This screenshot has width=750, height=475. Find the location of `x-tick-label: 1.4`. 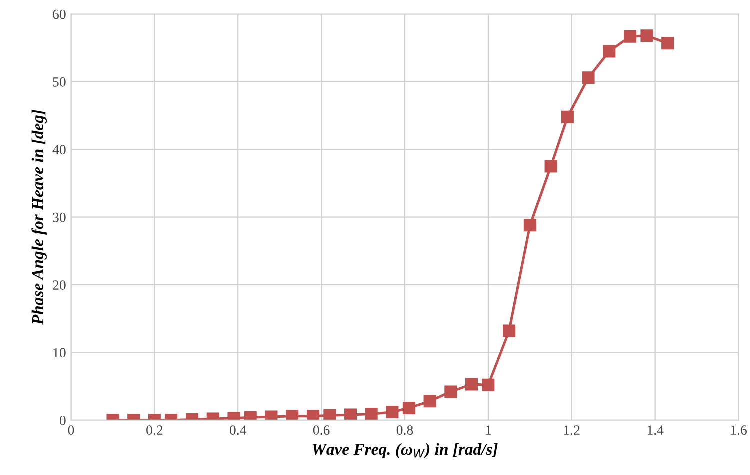

x-tick-label: 1.4 is located at coordinates (656, 431).